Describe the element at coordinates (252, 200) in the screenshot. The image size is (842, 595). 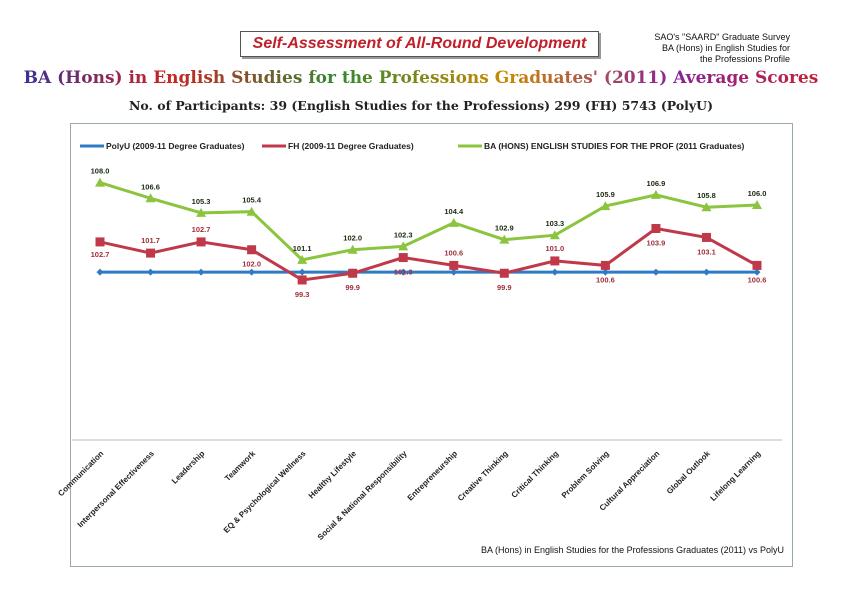
I see `data-label: 105.4` at that location.